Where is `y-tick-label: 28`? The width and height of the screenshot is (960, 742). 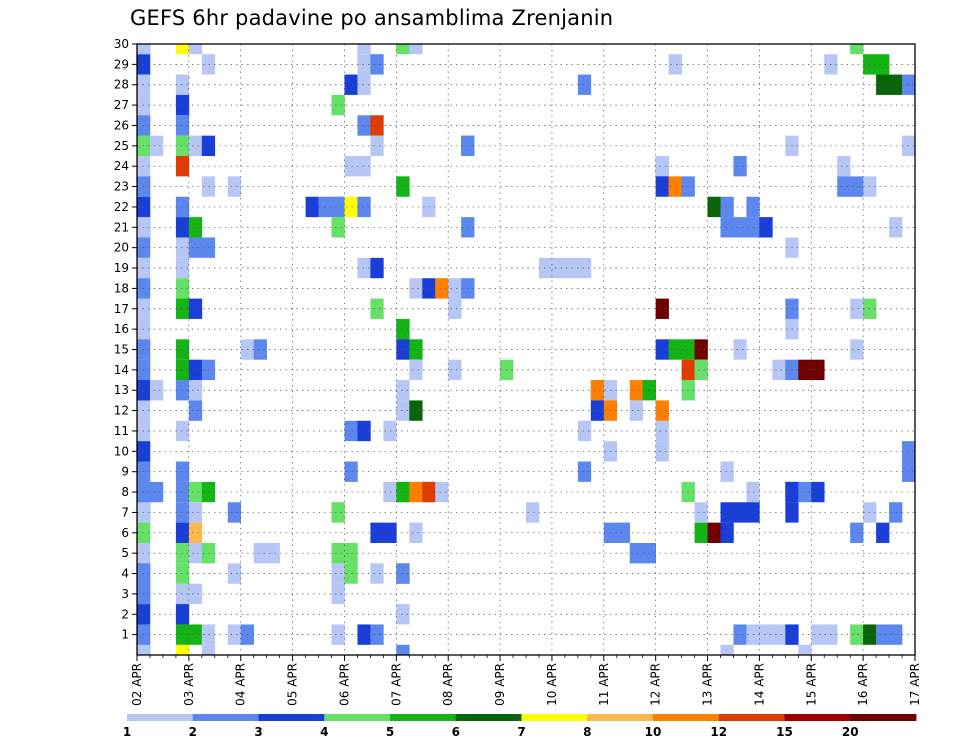 y-tick-label: 28 is located at coordinates (121, 85).